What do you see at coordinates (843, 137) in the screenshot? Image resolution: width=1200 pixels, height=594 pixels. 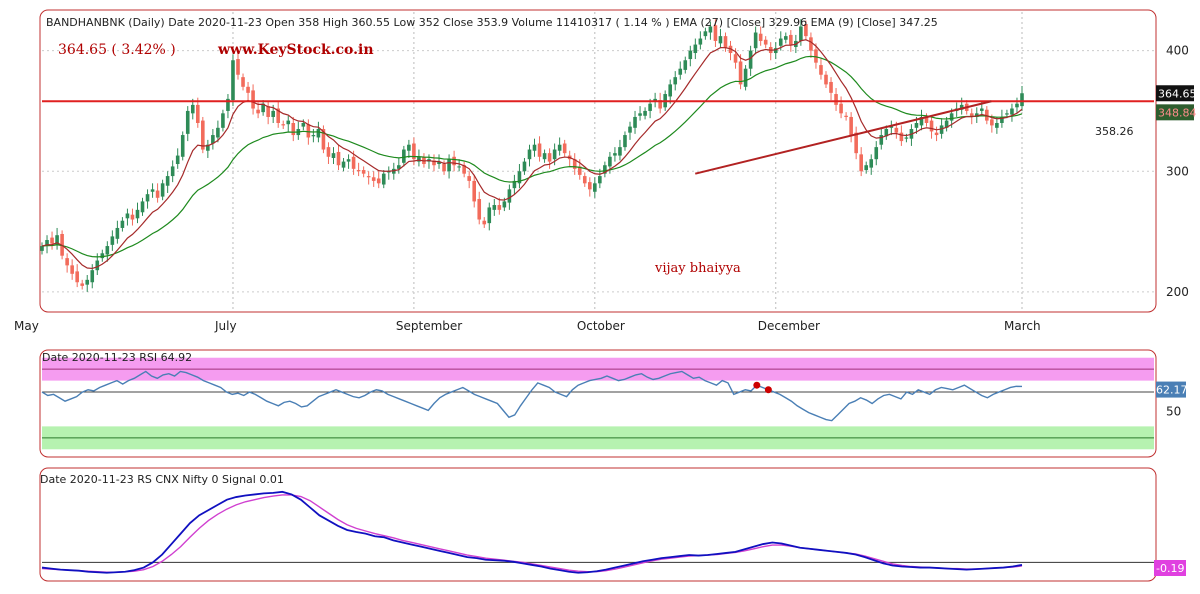 I see `support-trendline` at bounding box center [843, 137].